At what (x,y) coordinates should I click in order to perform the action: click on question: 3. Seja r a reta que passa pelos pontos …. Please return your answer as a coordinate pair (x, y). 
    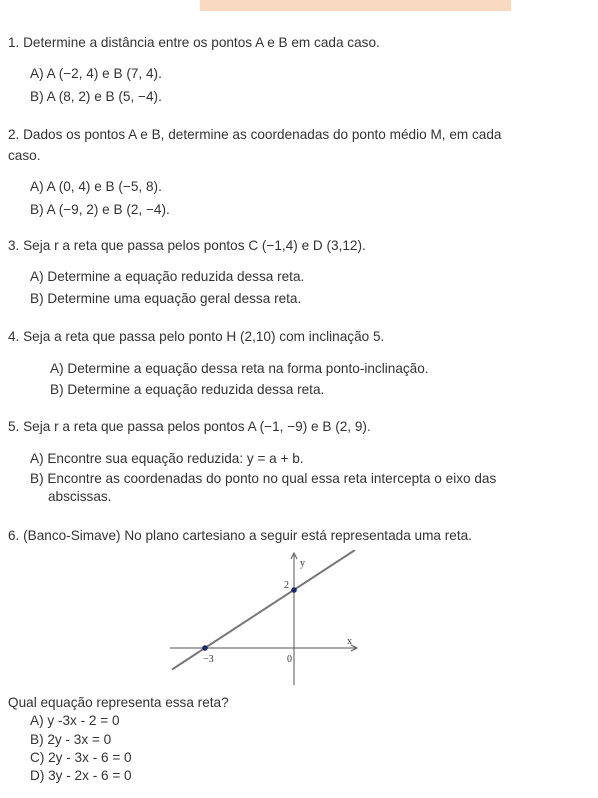
    Looking at the image, I should click on (187, 245).